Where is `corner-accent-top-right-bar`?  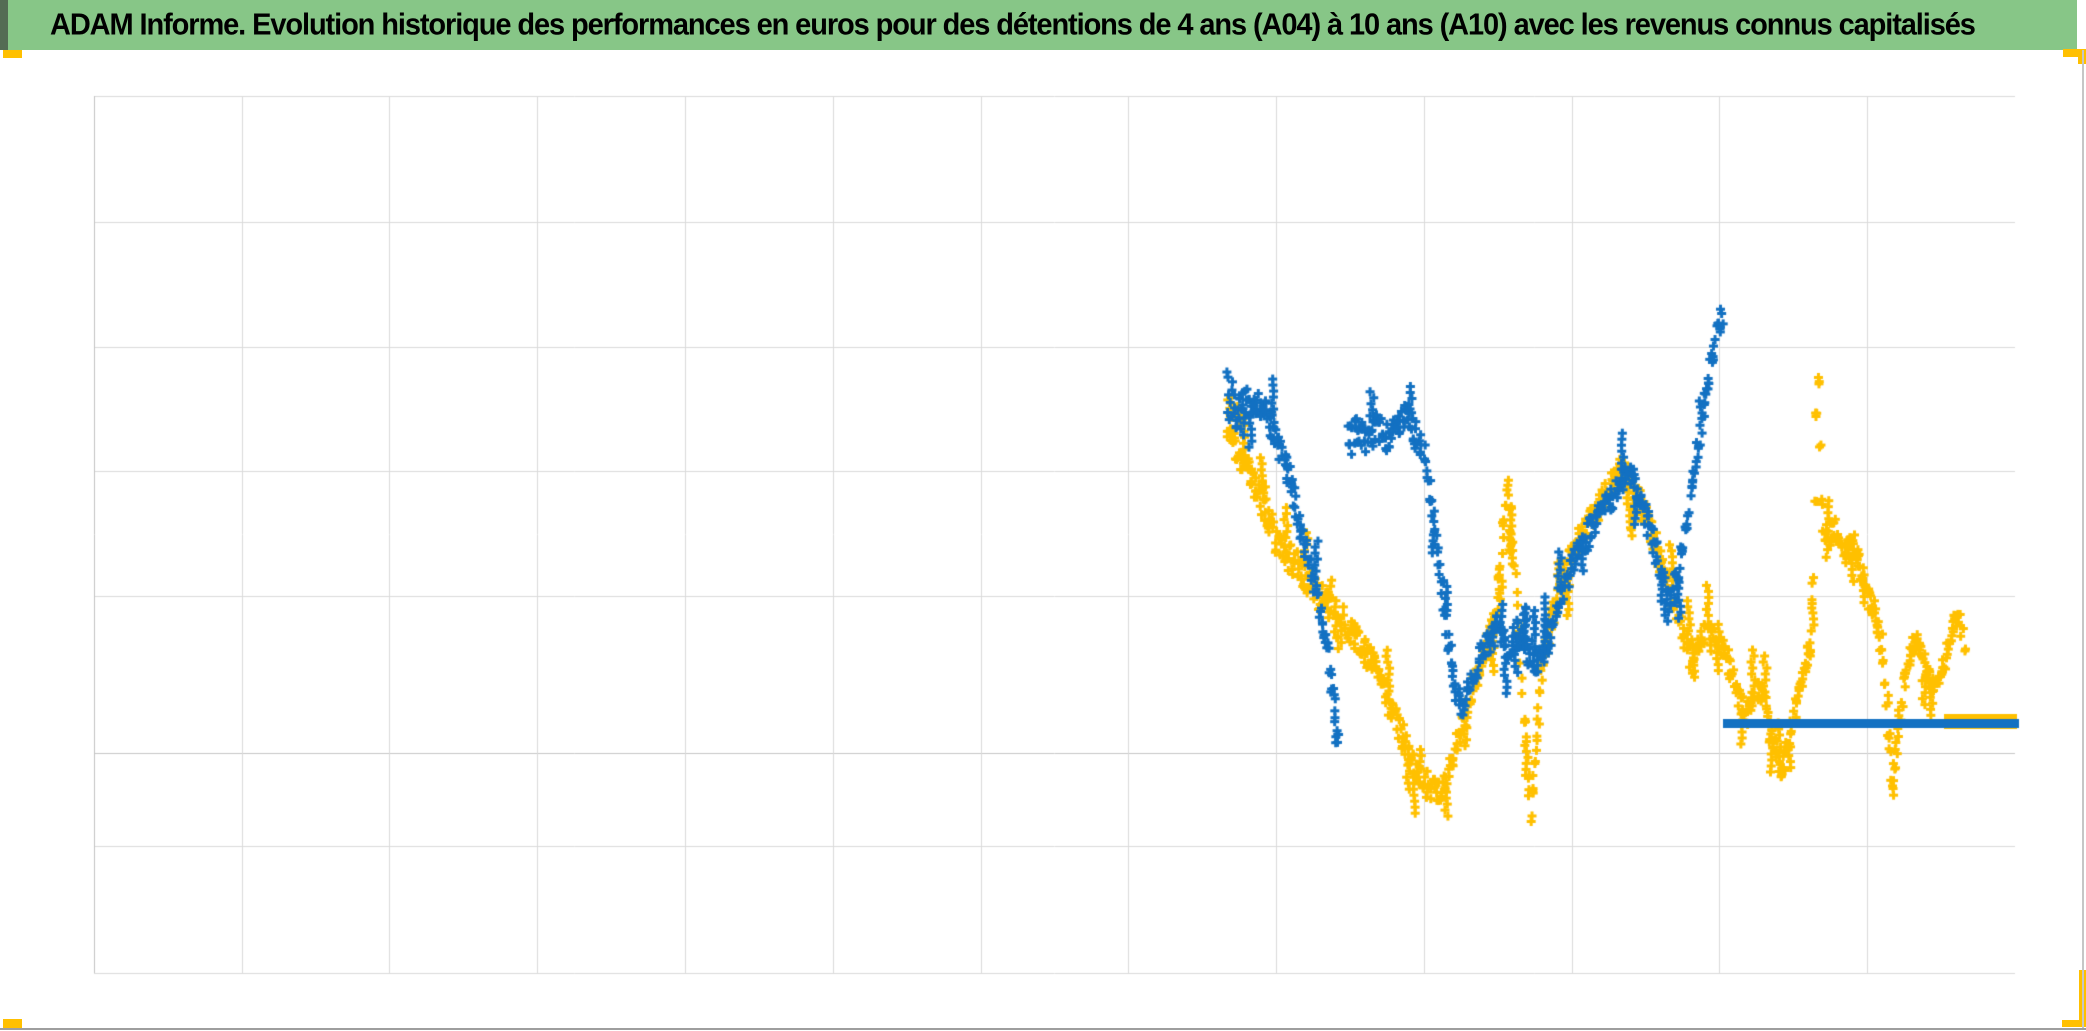
corner-accent-top-right-bar is located at coordinates (2074, 53).